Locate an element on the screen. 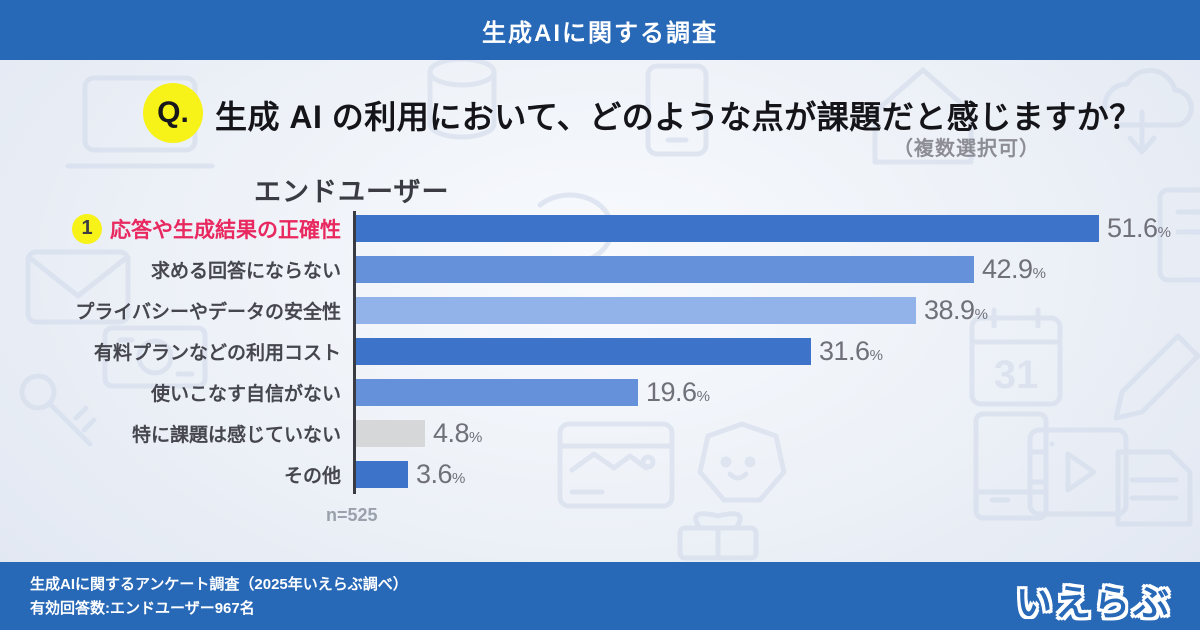 This screenshot has width=1200, height=630. bar-cell: 42.9% is located at coordinates (778, 269).